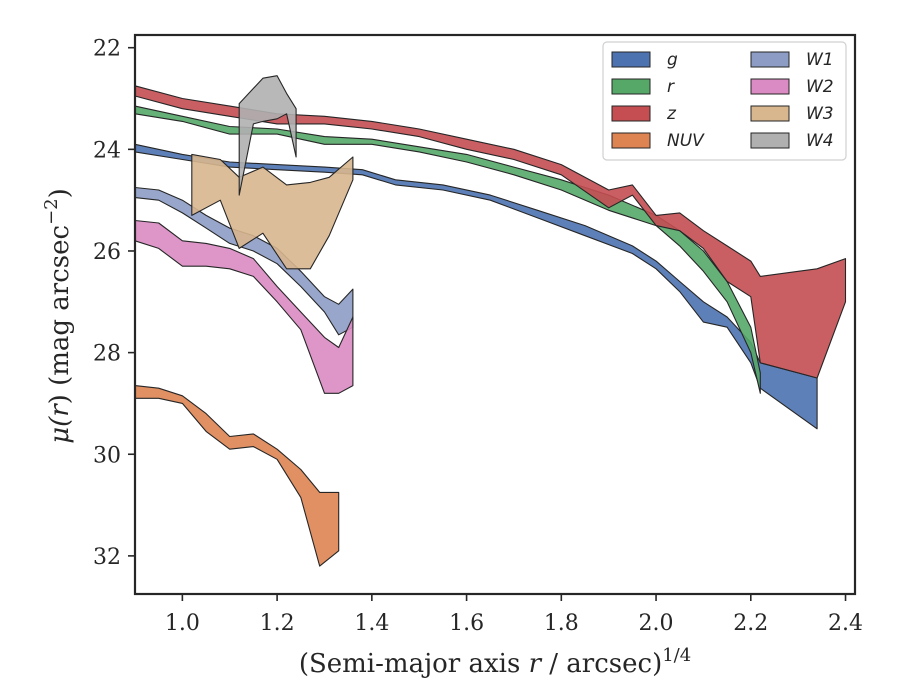 The width and height of the screenshot is (900, 700). Describe the element at coordinates (466, 623) in the screenshot. I see `x-tick-label: 1.6` at that location.